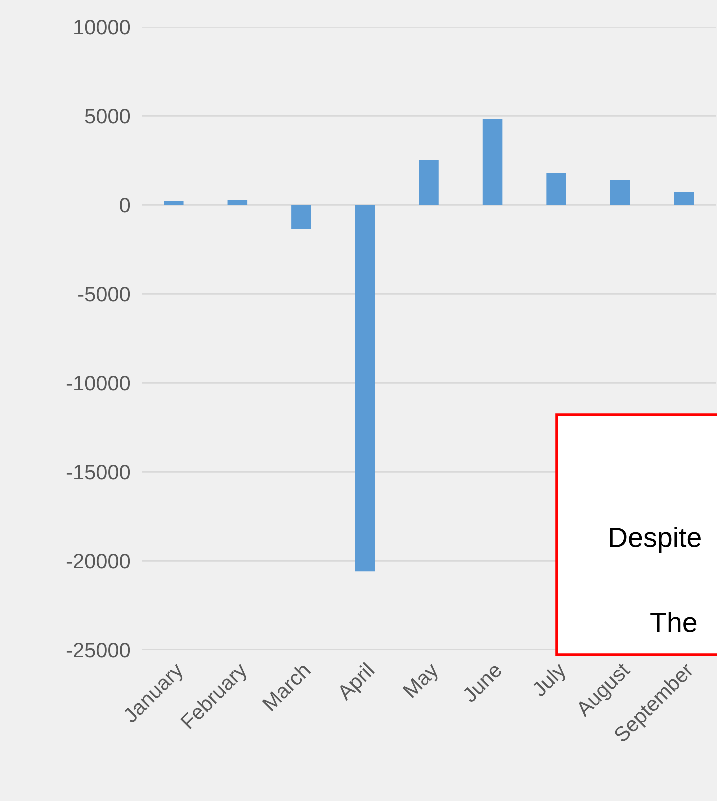 The height and width of the screenshot is (801, 717). I want to click on y-tick-label: 5000, so click(107, 116).